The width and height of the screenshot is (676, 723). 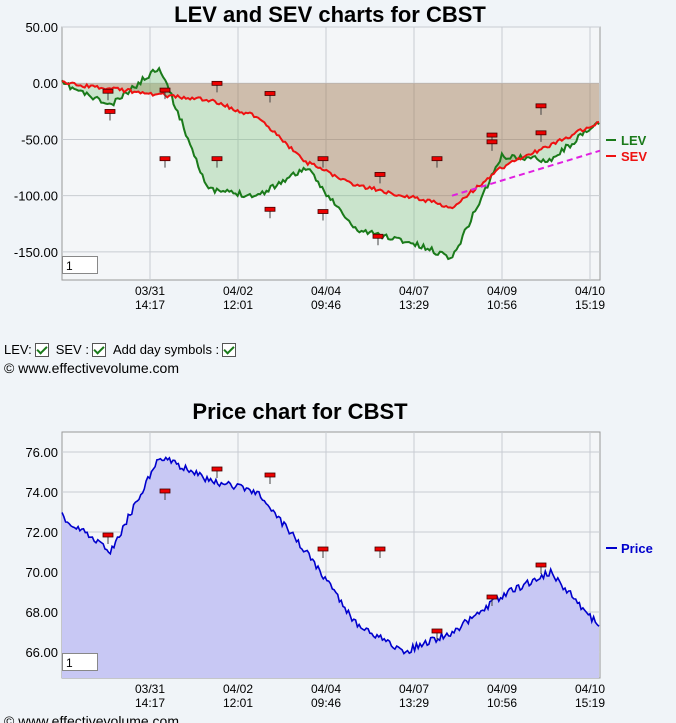 What do you see at coordinates (300, 411) in the screenshot?
I see `price-chart-title: Price chart for CBST` at bounding box center [300, 411].